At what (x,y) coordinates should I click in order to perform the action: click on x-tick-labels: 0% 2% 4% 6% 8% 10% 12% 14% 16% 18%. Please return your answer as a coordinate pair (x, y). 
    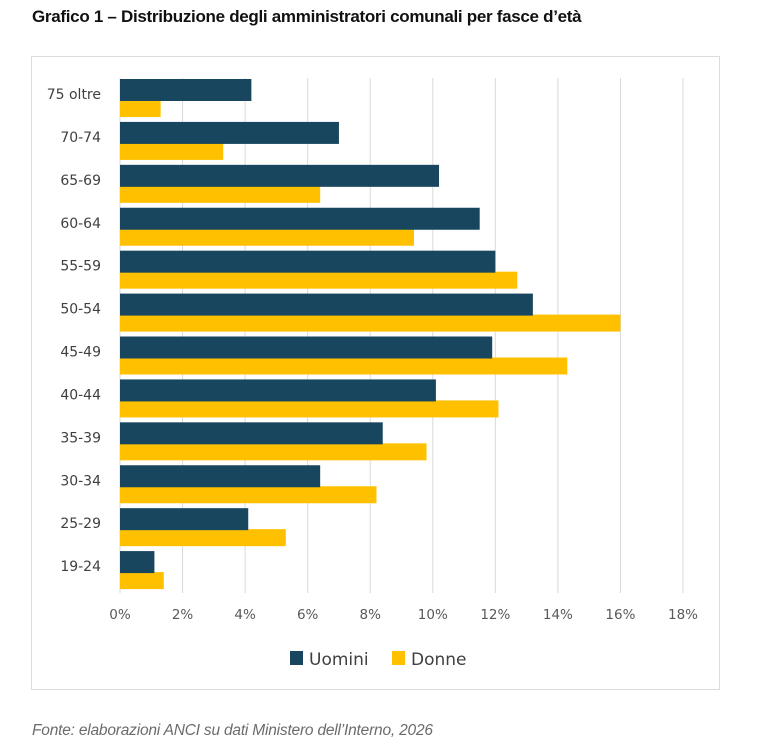
    Looking at the image, I should click on (403, 615).